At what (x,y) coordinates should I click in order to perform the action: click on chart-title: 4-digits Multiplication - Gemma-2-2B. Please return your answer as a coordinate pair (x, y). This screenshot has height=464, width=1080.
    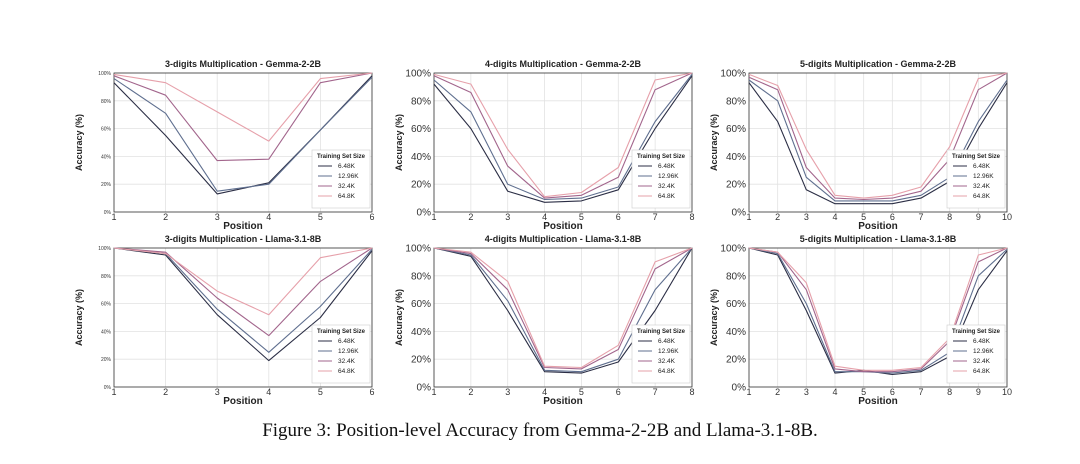
    Looking at the image, I should click on (563, 64).